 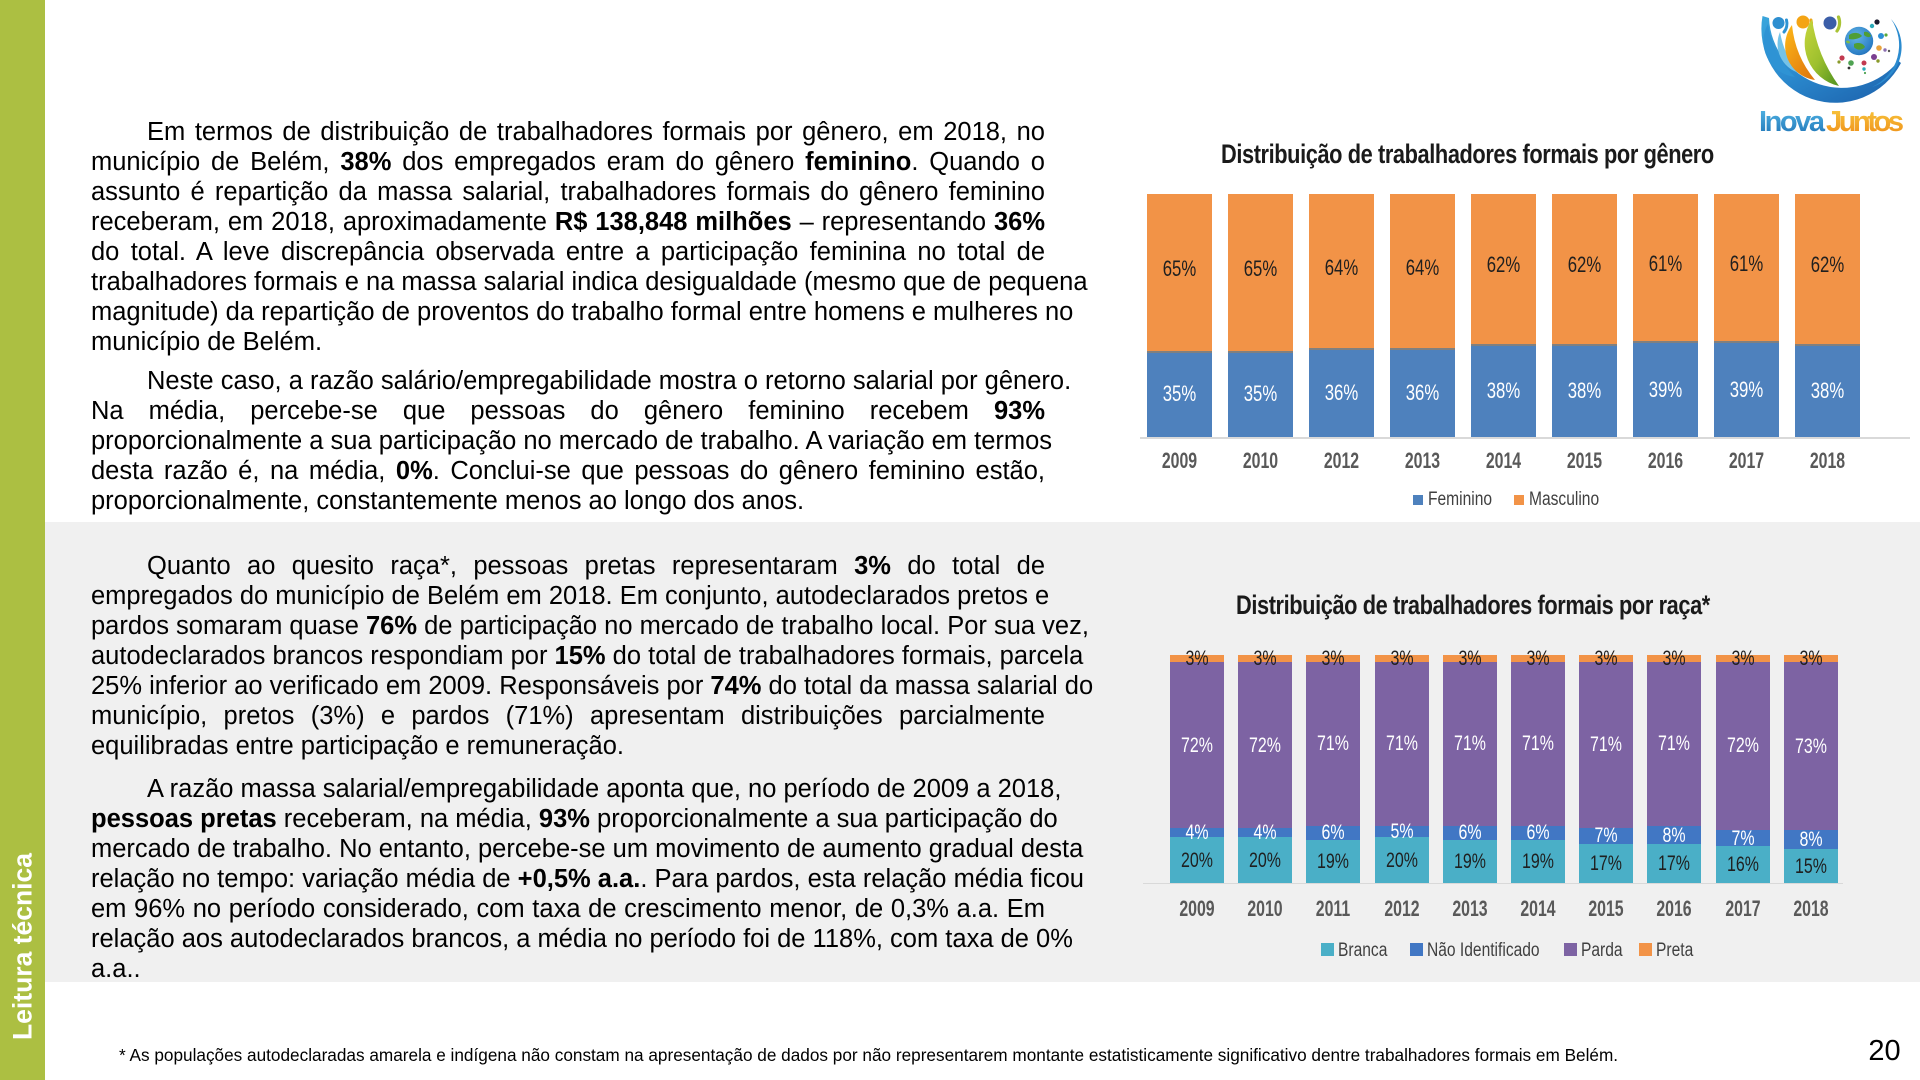 I want to click on svg-text: Juntos, so click(x=1865, y=122).